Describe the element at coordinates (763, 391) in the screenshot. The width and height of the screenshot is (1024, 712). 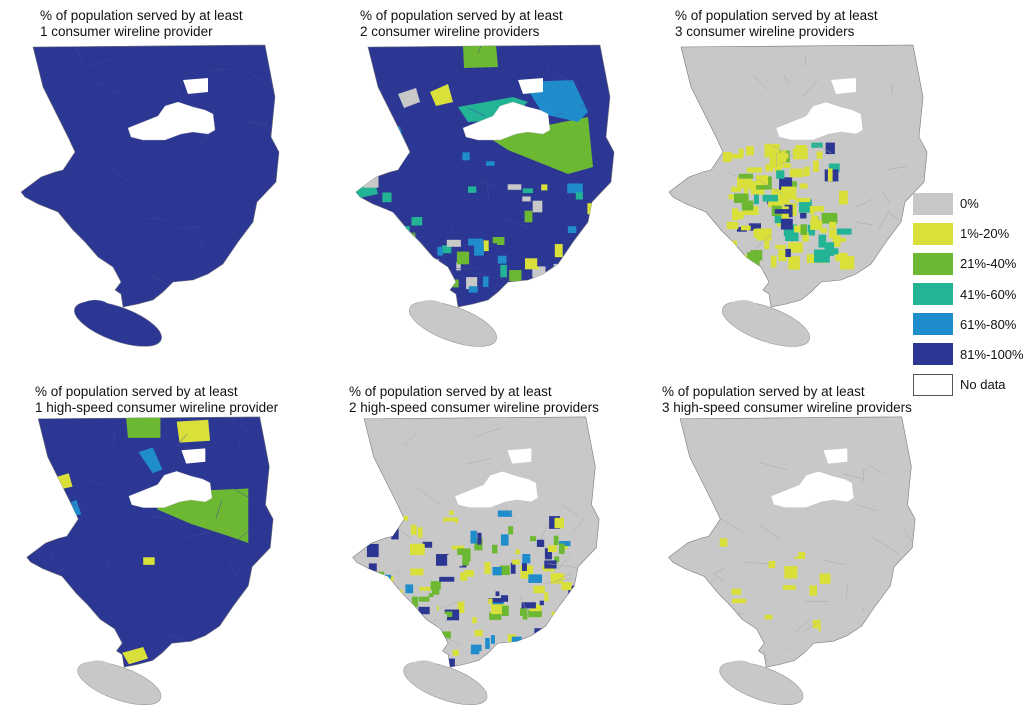
I see `panel-6-title-line1: % of population served by at least` at that location.